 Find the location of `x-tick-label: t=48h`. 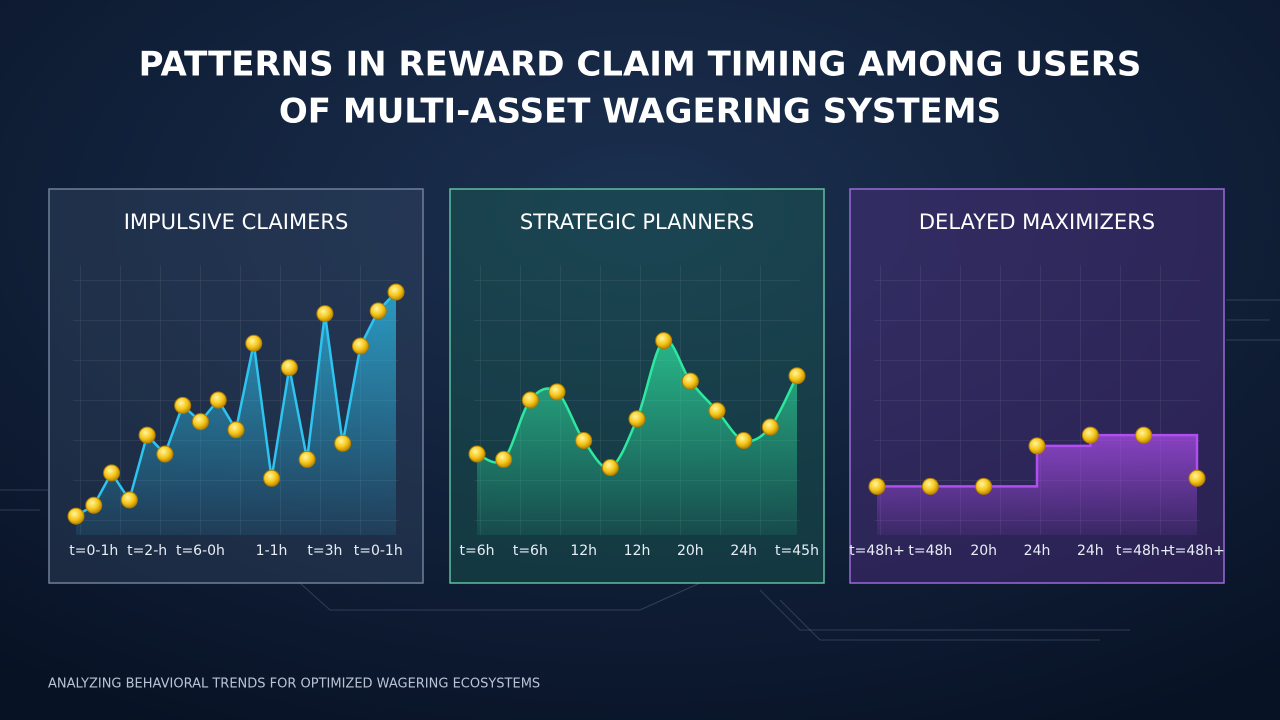

x-tick-label: t=48h is located at coordinates (930, 551).